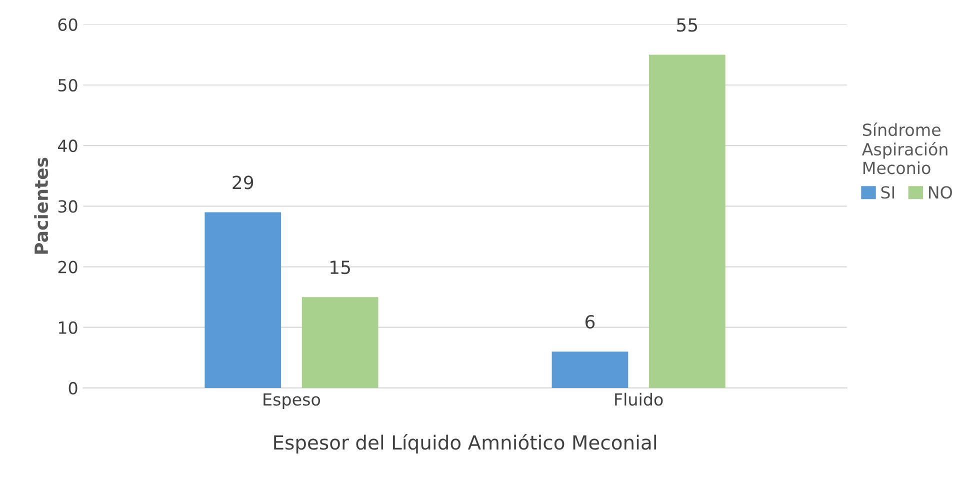 The image size is (979, 488). Describe the element at coordinates (41, 206) in the screenshot. I see `y-axis-title: Pacientes` at that location.